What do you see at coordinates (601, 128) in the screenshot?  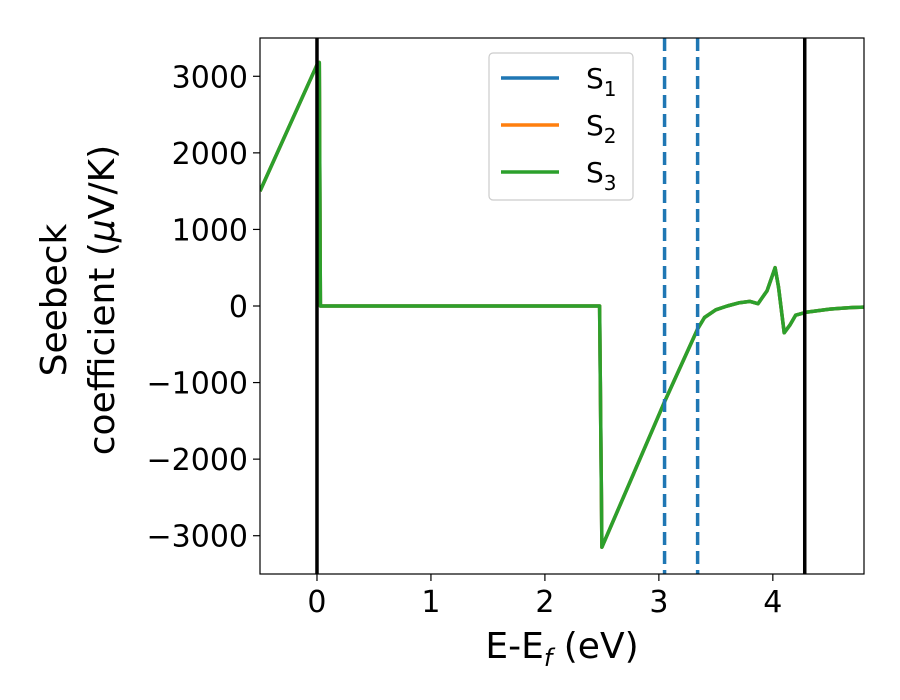 I see `legend-label: S2` at bounding box center [601, 128].